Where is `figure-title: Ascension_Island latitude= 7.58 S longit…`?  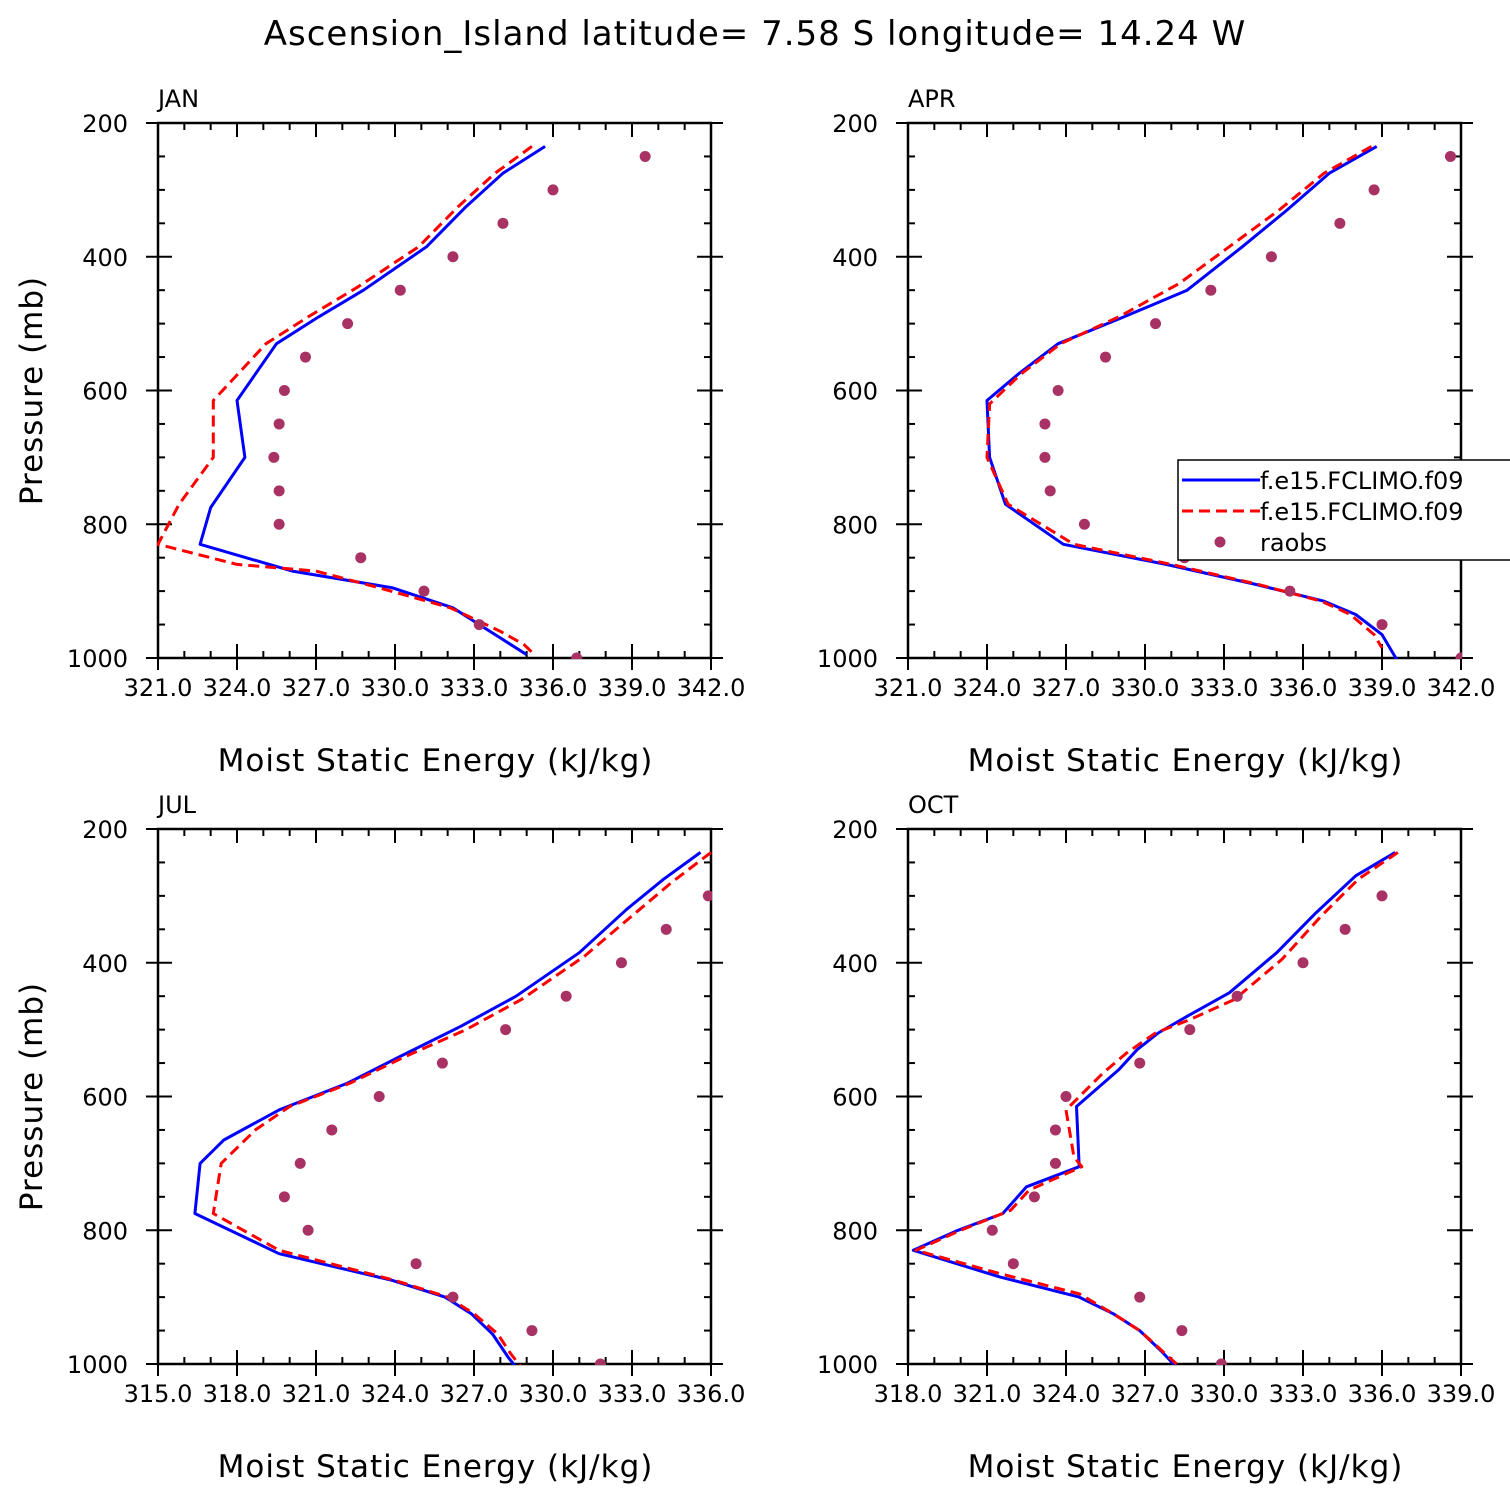 figure-title: Ascension_Island latitude= 7.58 S longit… is located at coordinates (755, 34).